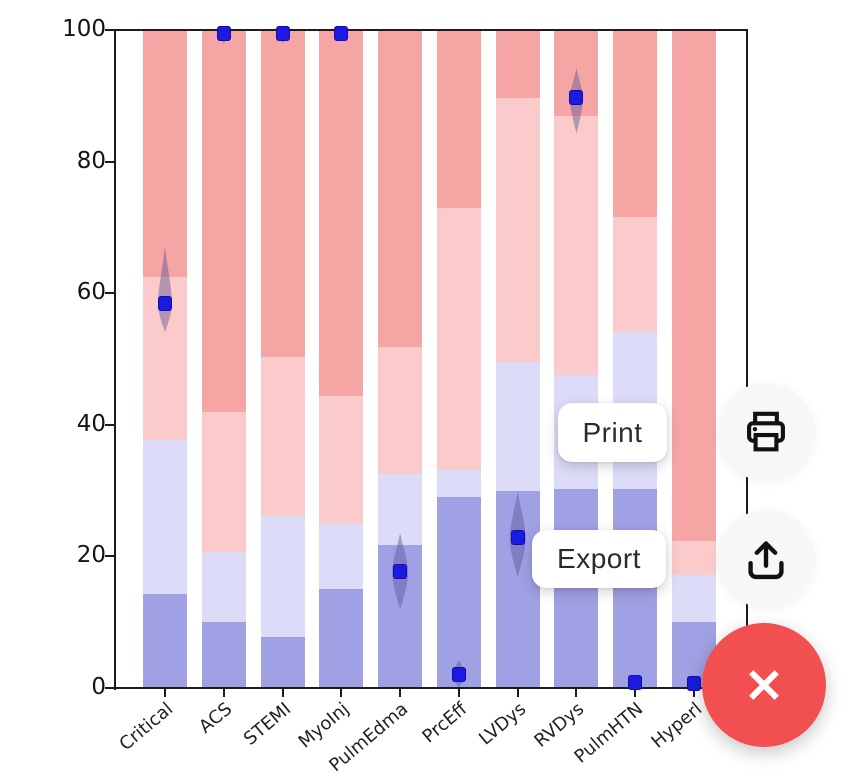 The height and width of the screenshot is (784, 856). Describe the element at coordinates (84, 29) in the screenshot. I see `y-tick-label: 100` at that location.